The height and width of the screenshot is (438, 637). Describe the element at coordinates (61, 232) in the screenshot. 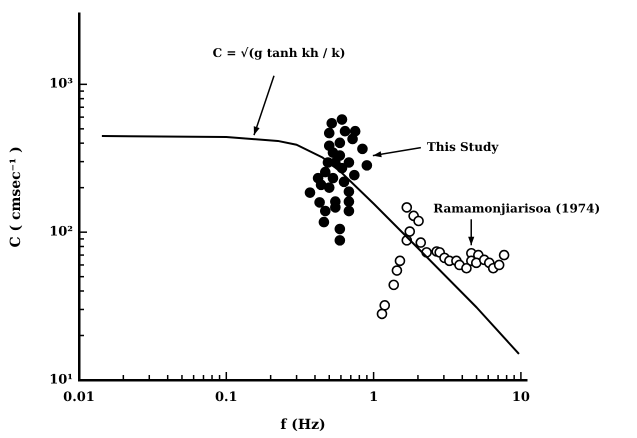

I see `y-tick-label: 10²` at that location.